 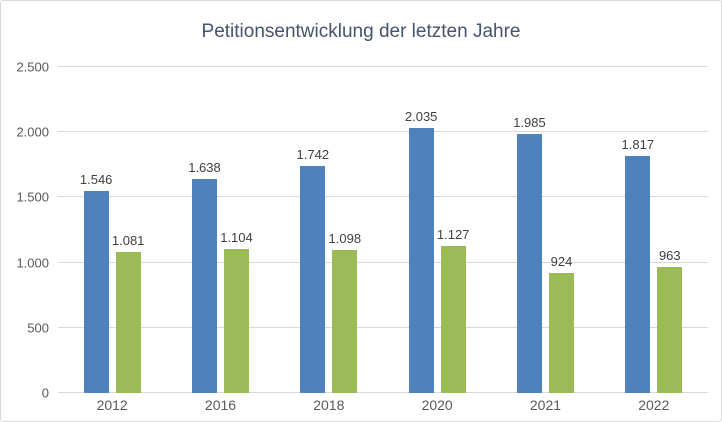 What do you see at coordinates (32, 197) in the screenshot?
I see `y-tick-label: 1.500` at bounding box center [32, 197].